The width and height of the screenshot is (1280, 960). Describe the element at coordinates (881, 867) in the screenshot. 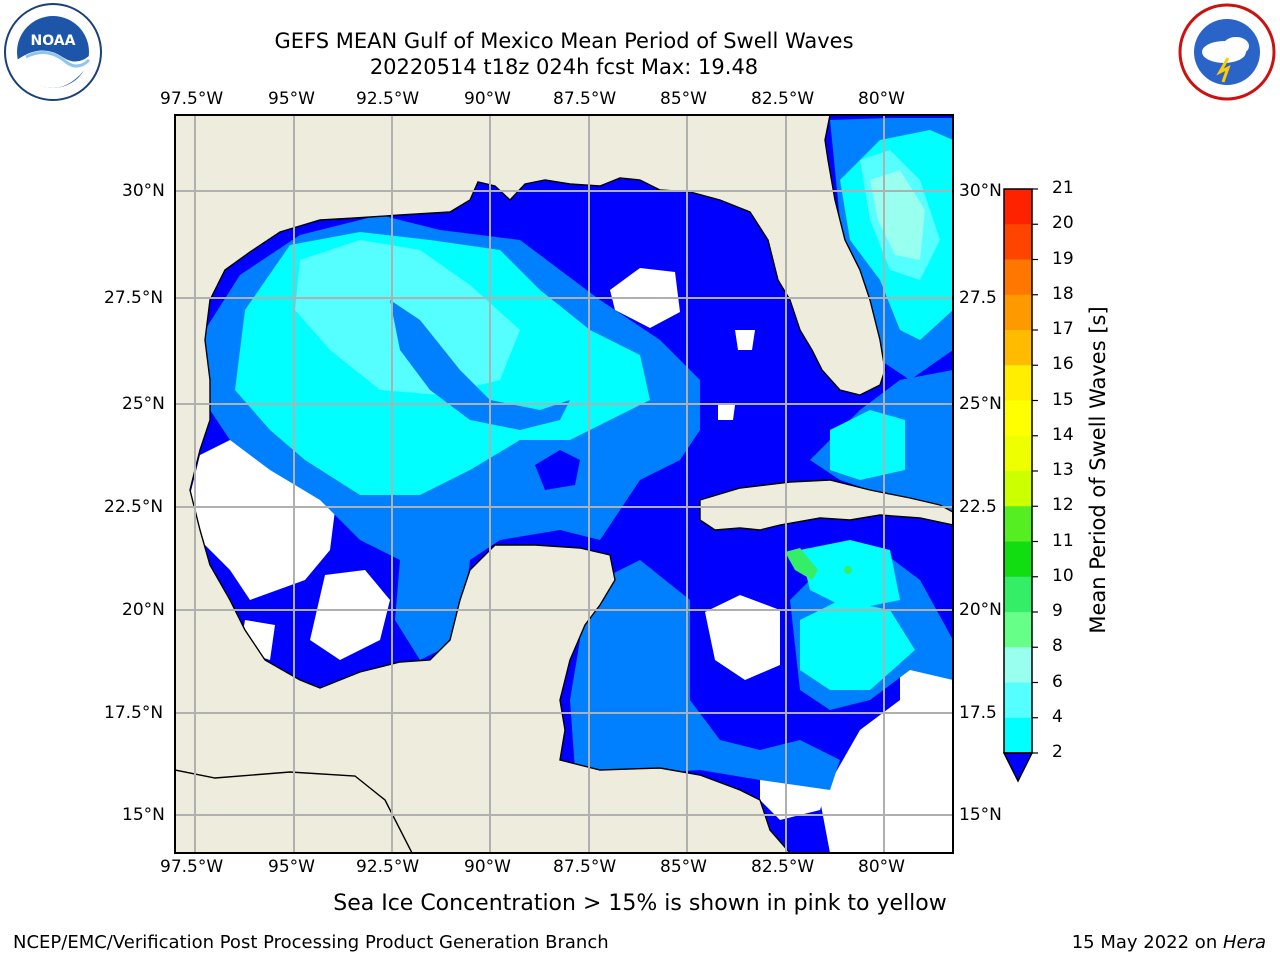

I see `lon-label-bottom: 80°W` at that location.